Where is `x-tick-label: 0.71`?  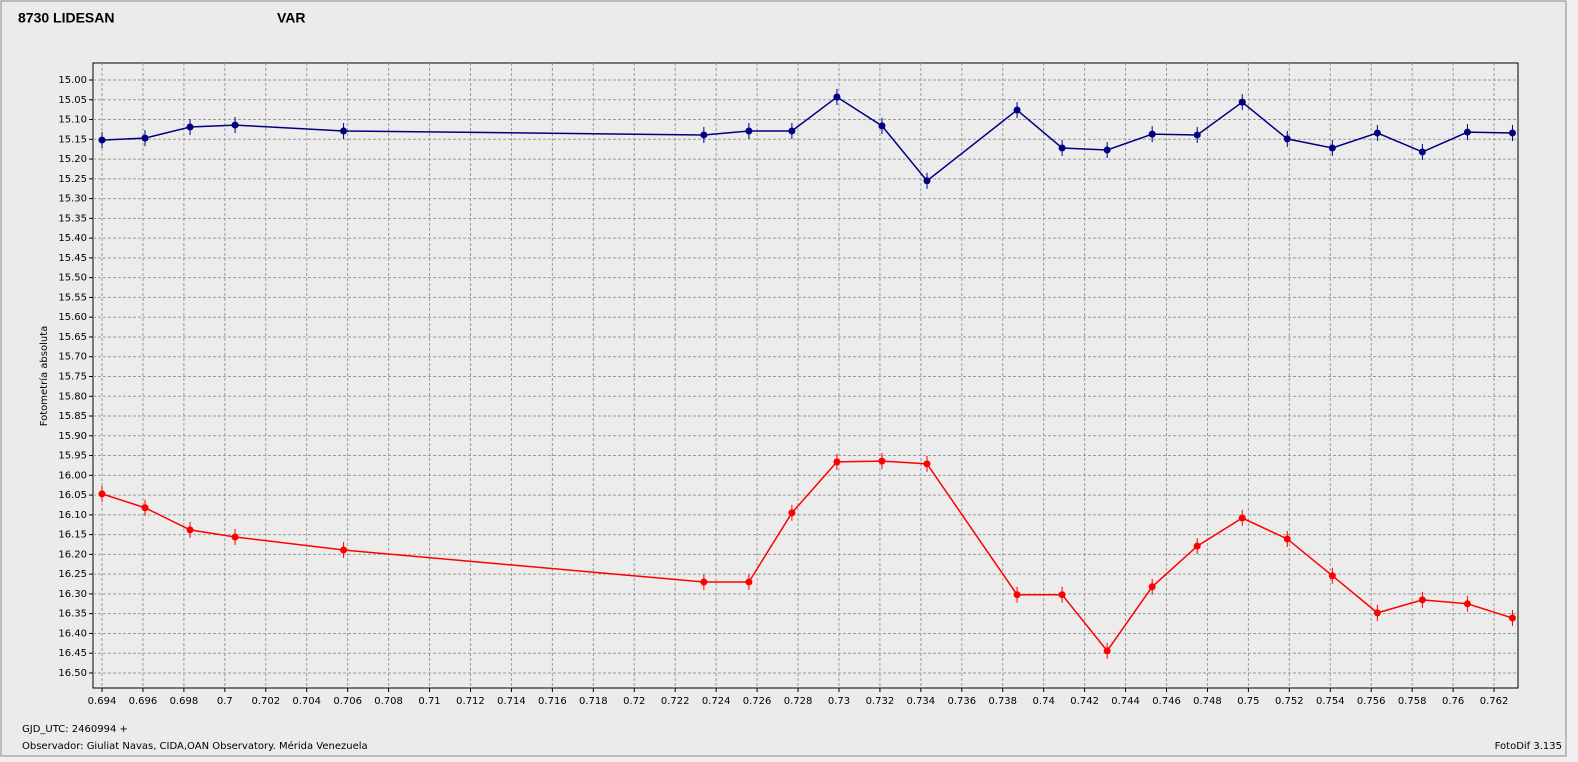
x-tick-label: 0.71 is located at coordinates (429, 701).